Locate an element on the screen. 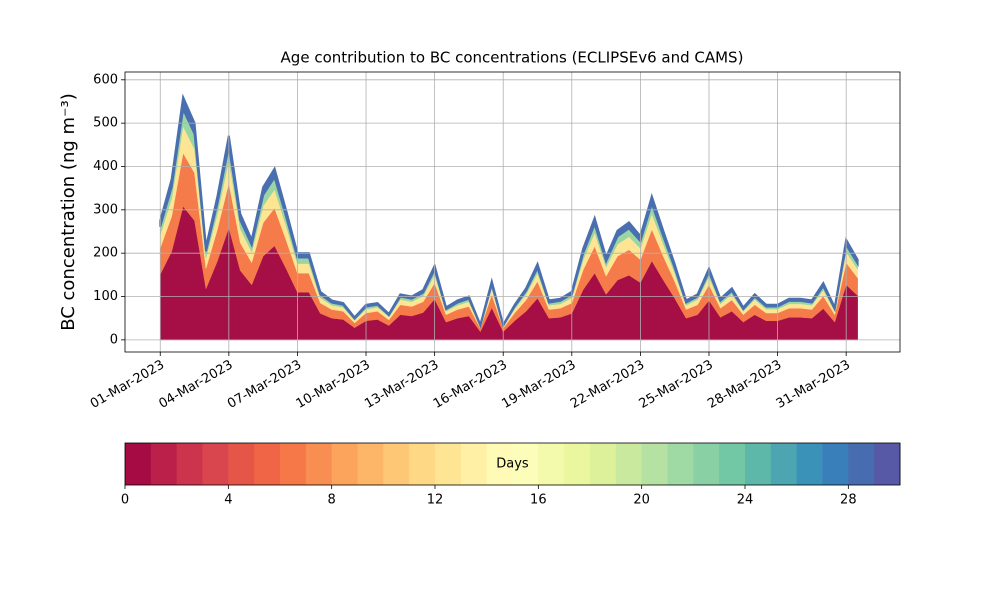  colorbar-label: Days is located at coordinates (512, 464).